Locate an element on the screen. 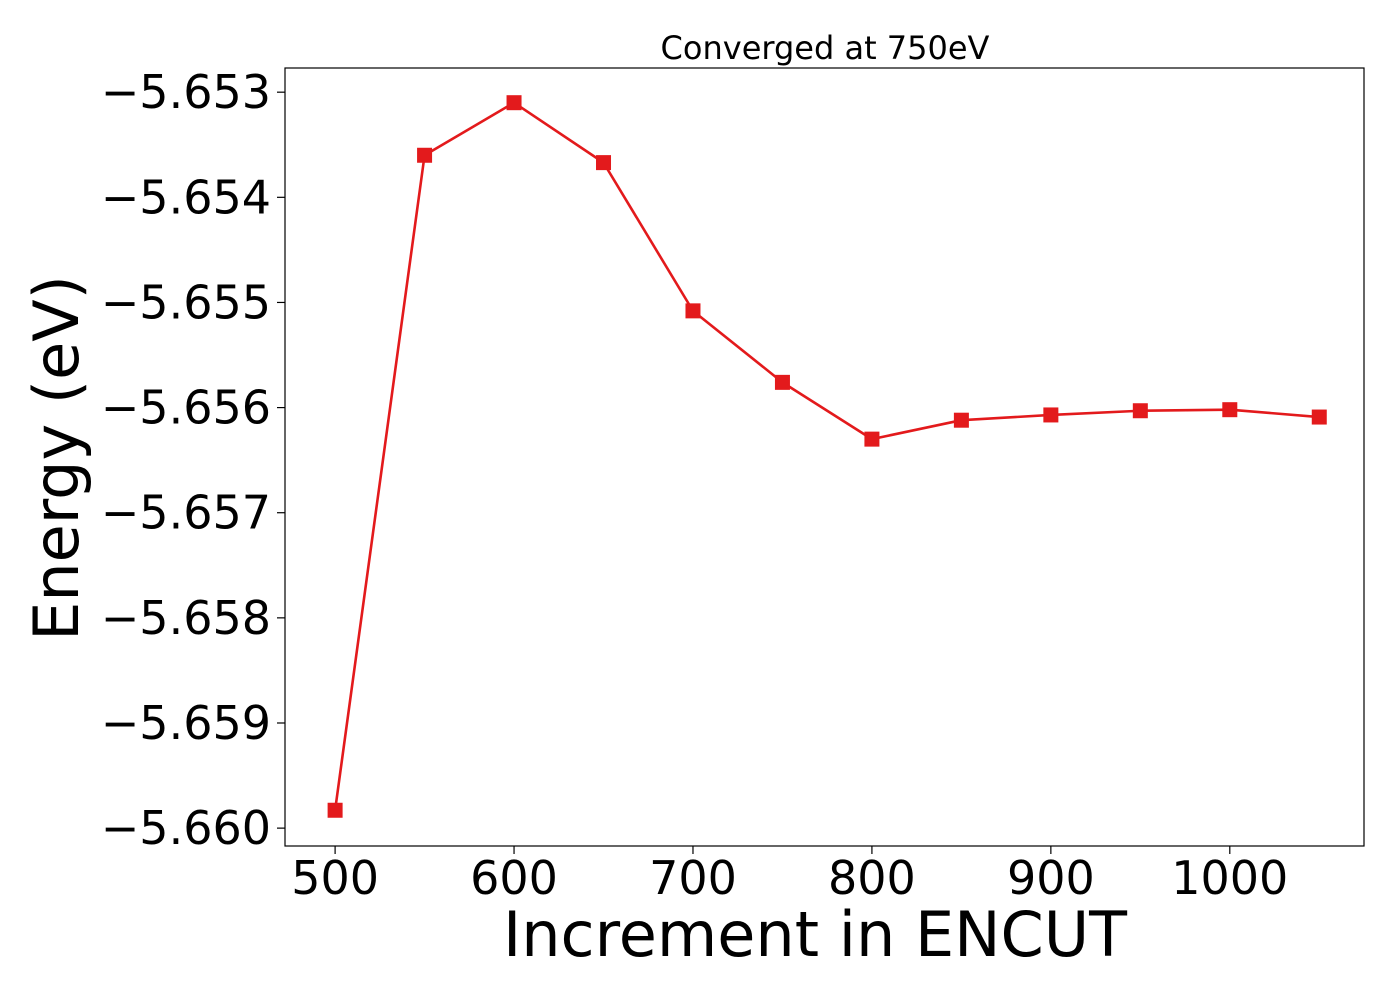  y-tick-label: −5.658 is located at coordinates (186, 618).